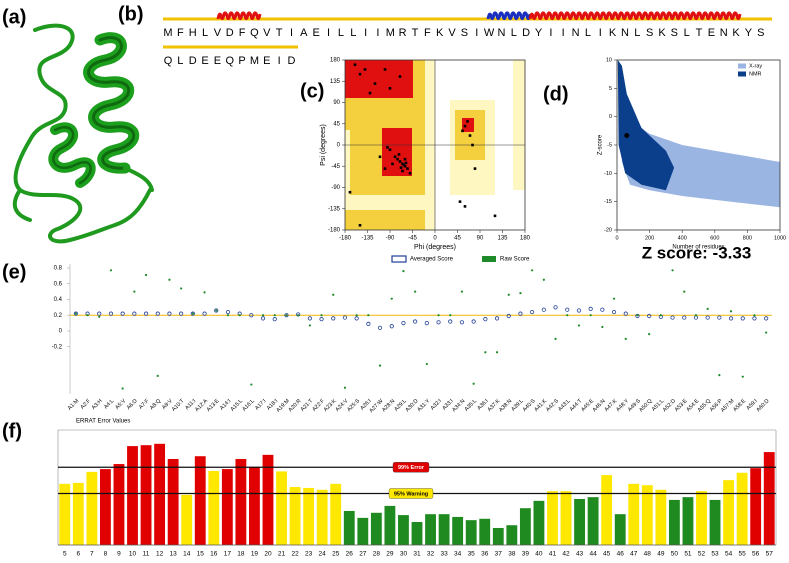 Image resolution: width=789 pixels, height=563 pixels. What do you see at coordinates (168, 61) in the screenshot?
I see `residue: Q` at bounding box center [168, 61].